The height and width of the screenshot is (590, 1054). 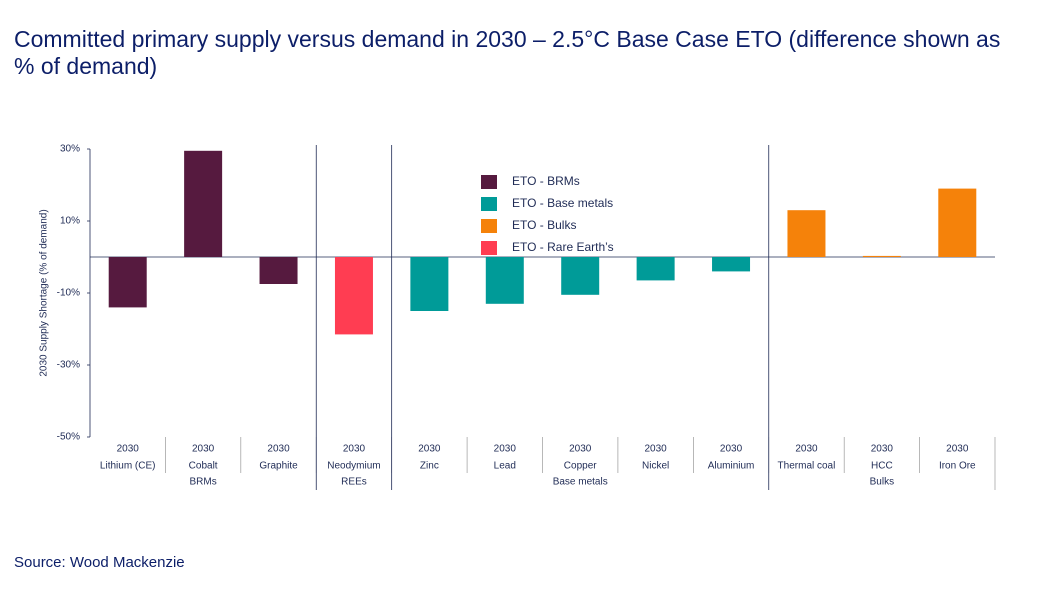 I want to click on x-tick-label: Graphite, so click(x=278, y=466).